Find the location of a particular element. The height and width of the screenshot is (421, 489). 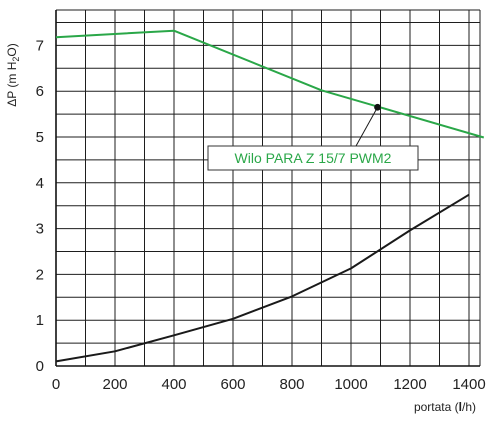

y-axis-title: ΔP (m H2O) is located at coordinates (13, 75).